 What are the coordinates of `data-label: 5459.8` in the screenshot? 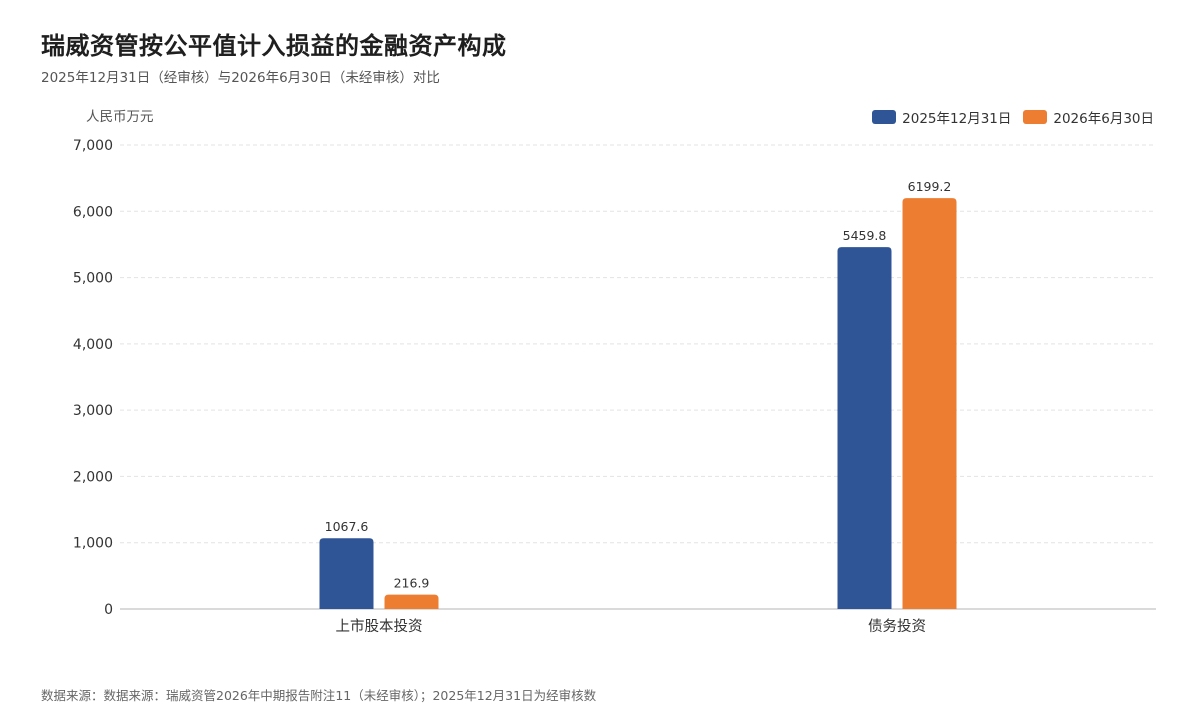 It's located at (865, 235).